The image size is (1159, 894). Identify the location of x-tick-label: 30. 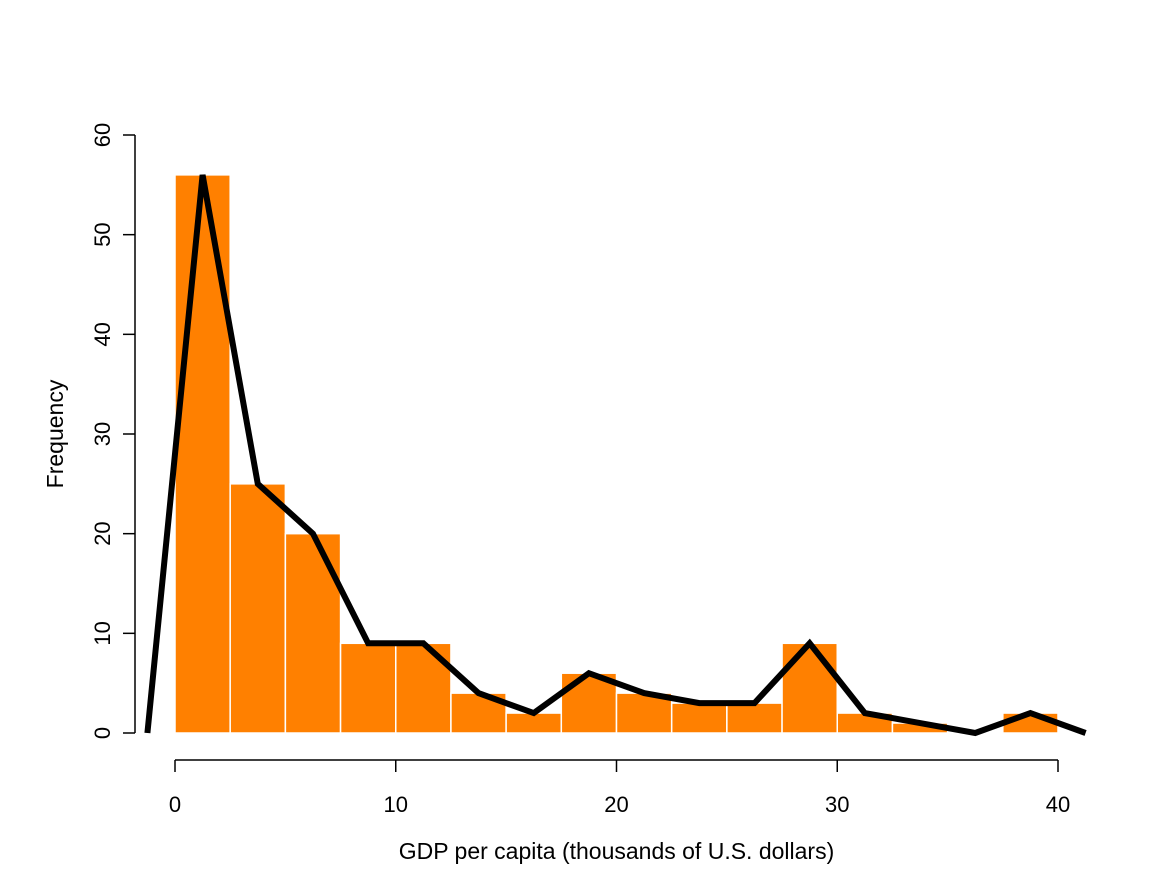
(837, 804).